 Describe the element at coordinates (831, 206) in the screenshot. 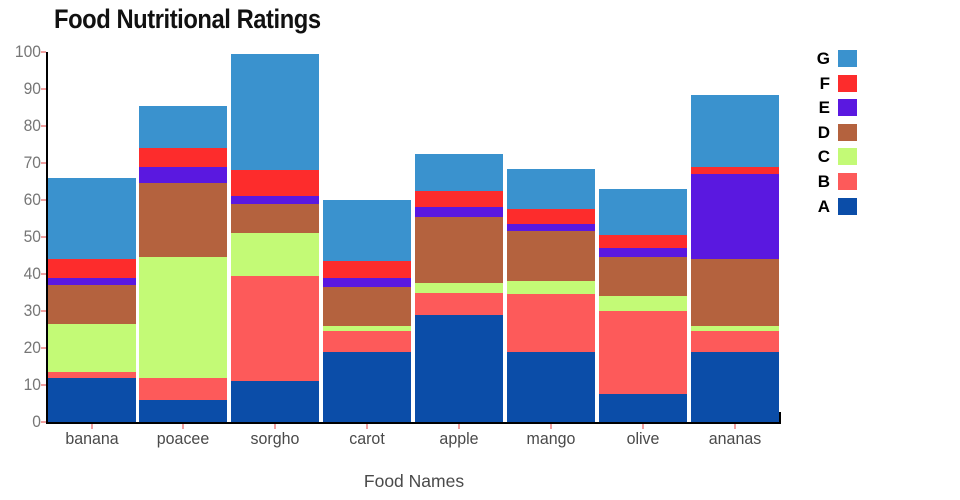

I see `legend-item-A: A` at that location.